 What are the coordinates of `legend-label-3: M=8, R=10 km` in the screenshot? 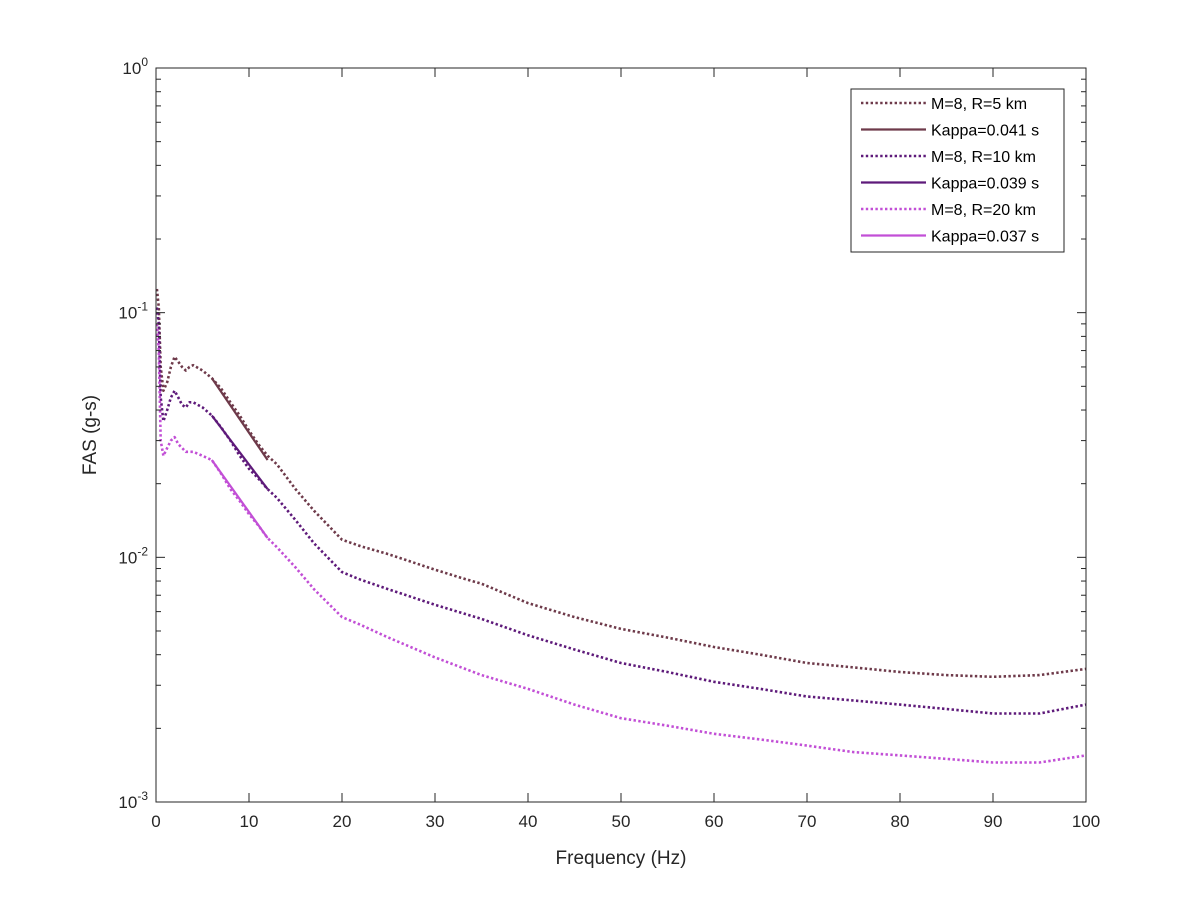 It's located at (983, 157).